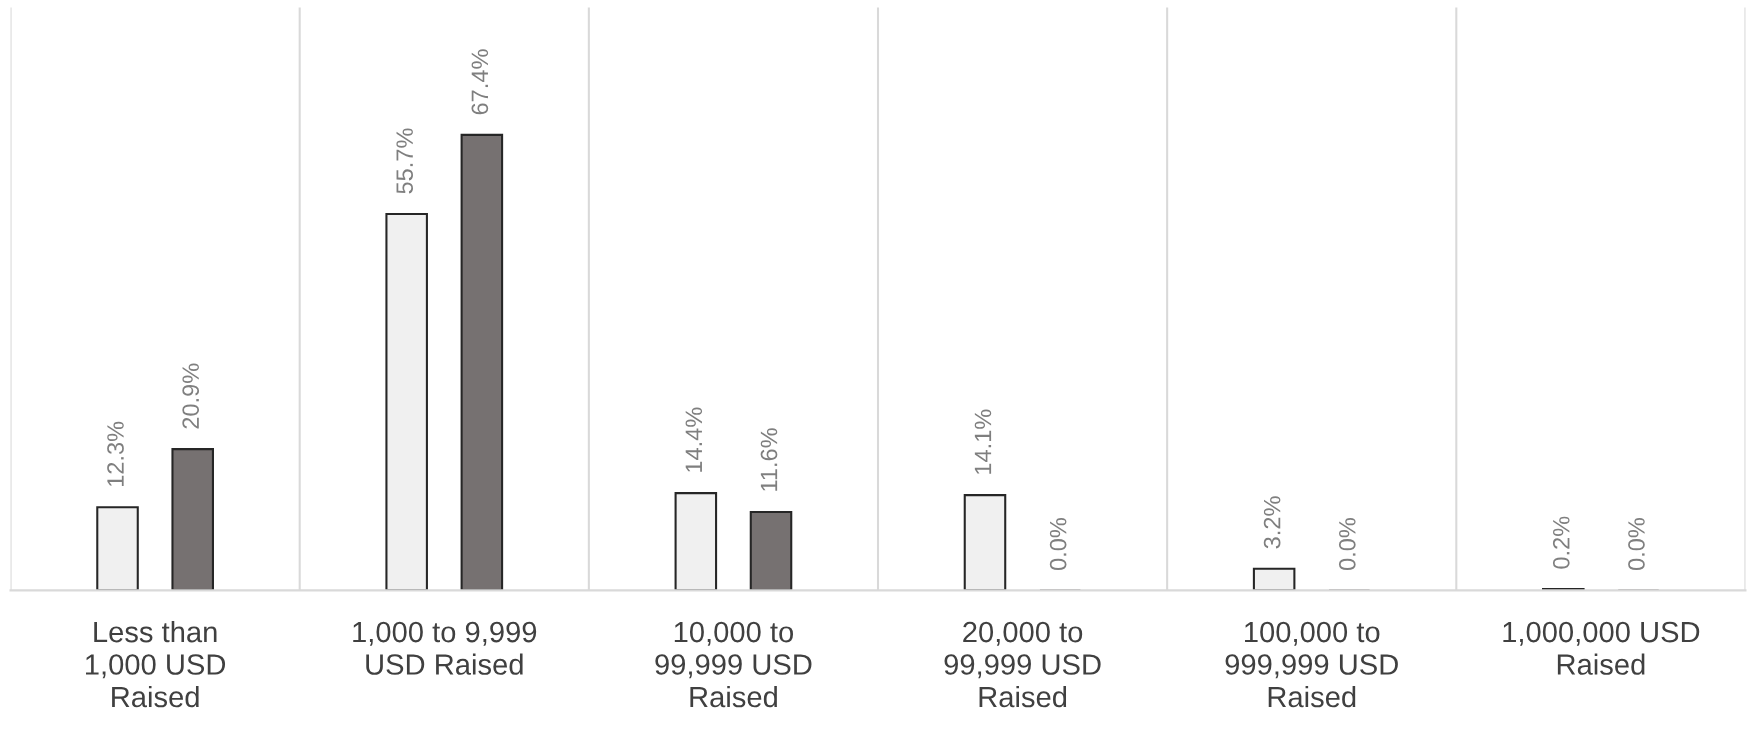  I want to click on data-label: 3.2%, so click(1272, 522).